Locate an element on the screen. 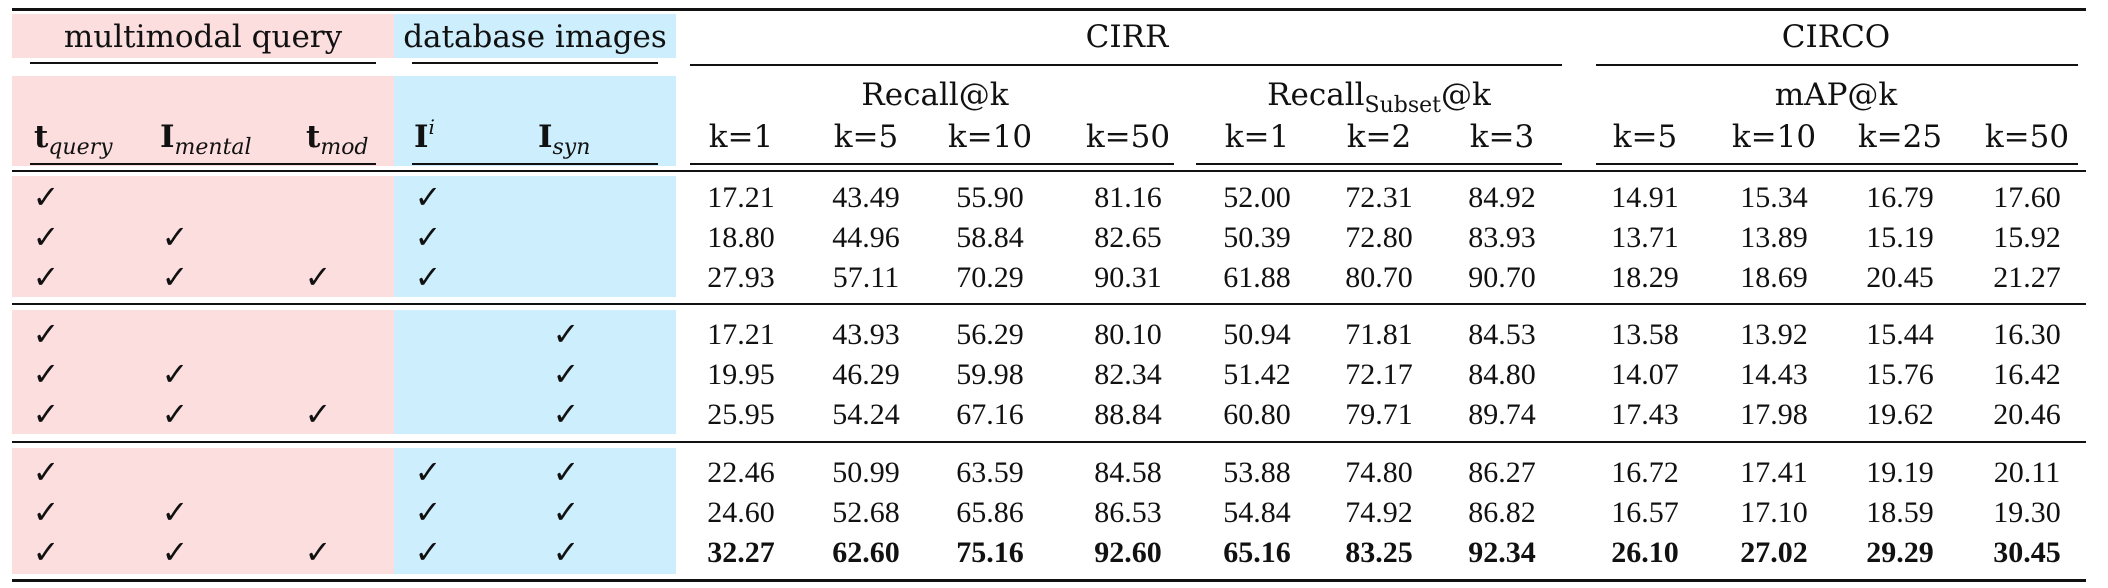 This screenshot has height=588, width=2108. db-subheader-bg is located at coordinates (535, 121).